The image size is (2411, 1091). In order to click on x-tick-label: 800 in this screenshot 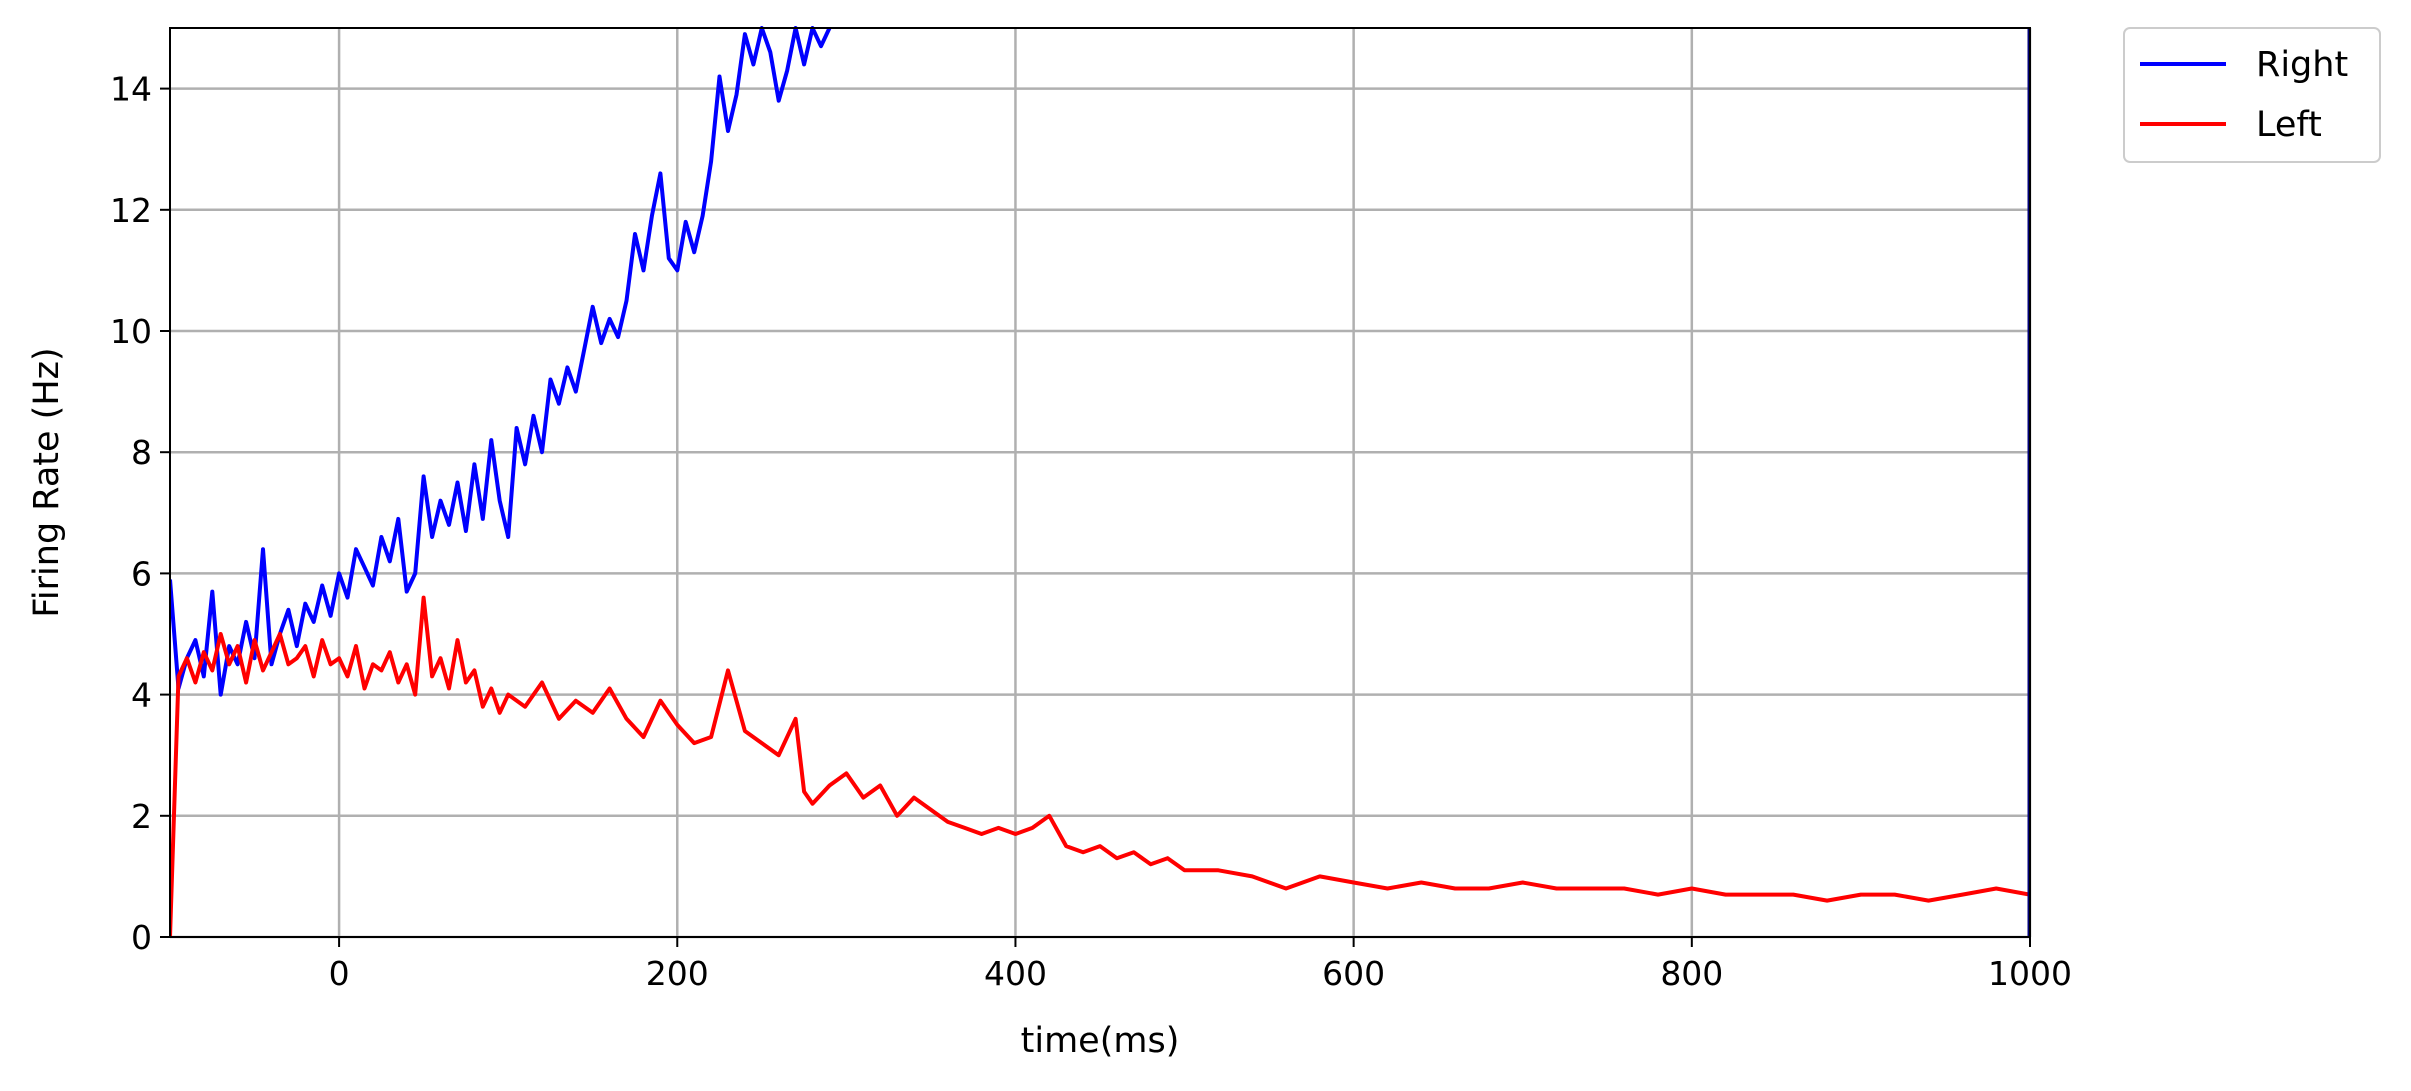, I will do `click(1691, 973)`.